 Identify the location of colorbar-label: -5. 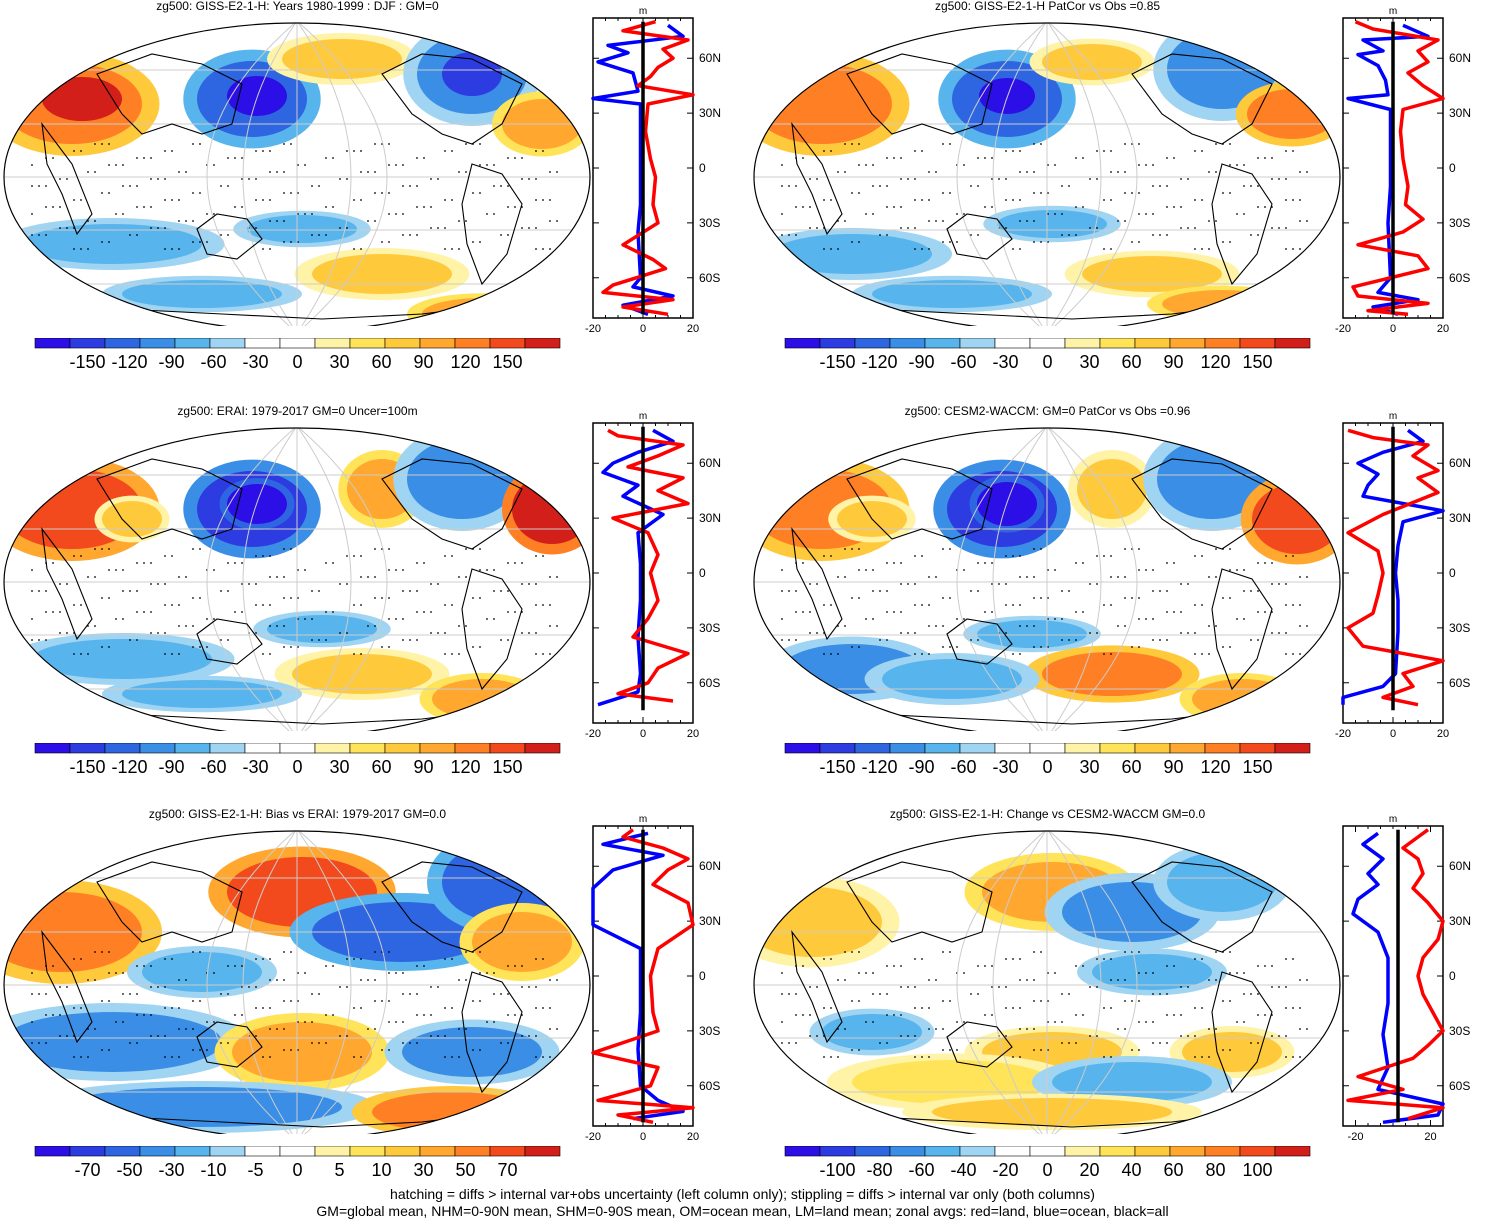
(255, 1170).